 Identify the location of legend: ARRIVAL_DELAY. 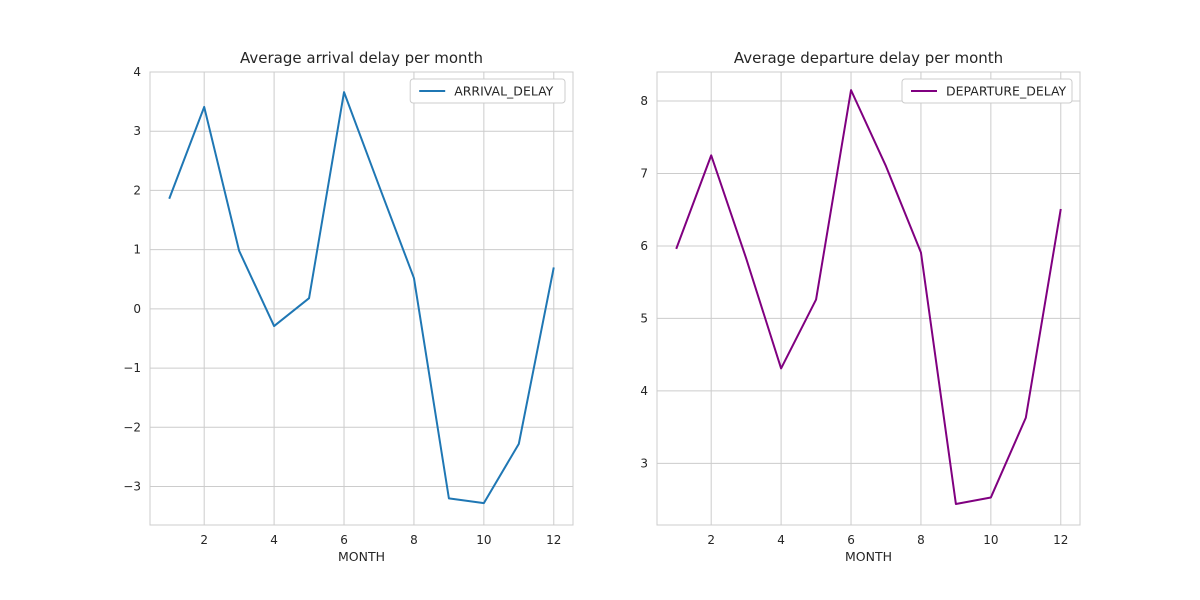
(487, 91).